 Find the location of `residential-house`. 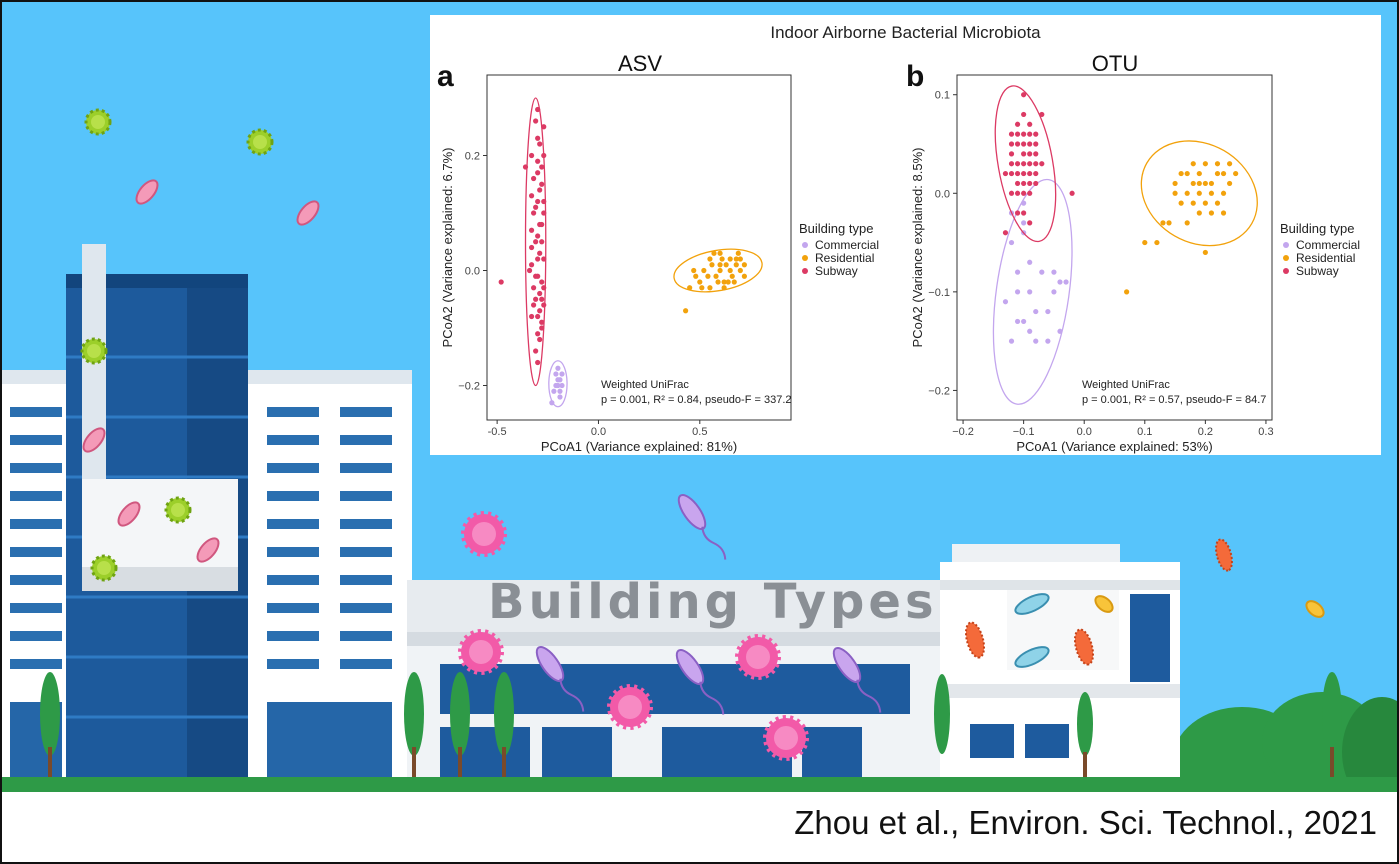

residential-house is located at coordinates (1060, 667).